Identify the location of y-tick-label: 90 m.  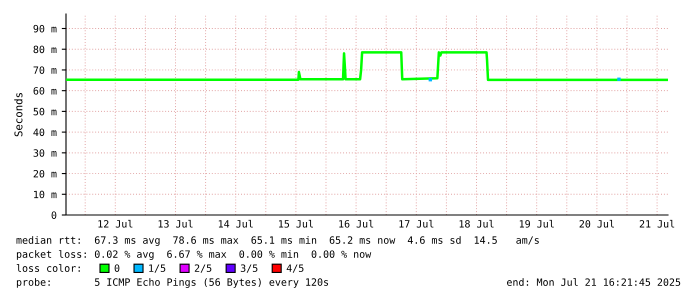
(45, 28).